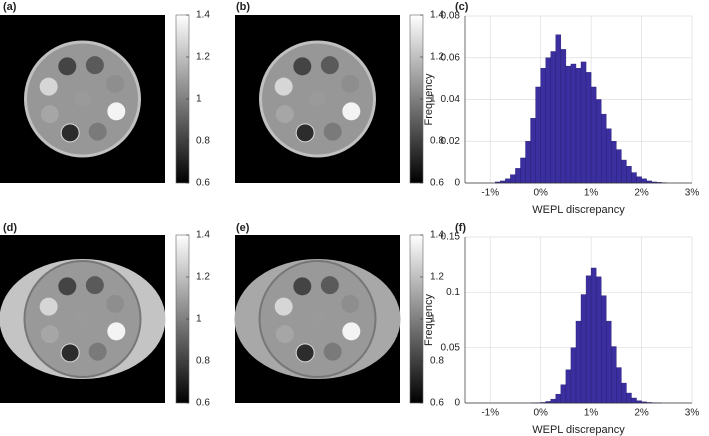  I want to click on y-tick-label: 0.05, so click(451, 347).